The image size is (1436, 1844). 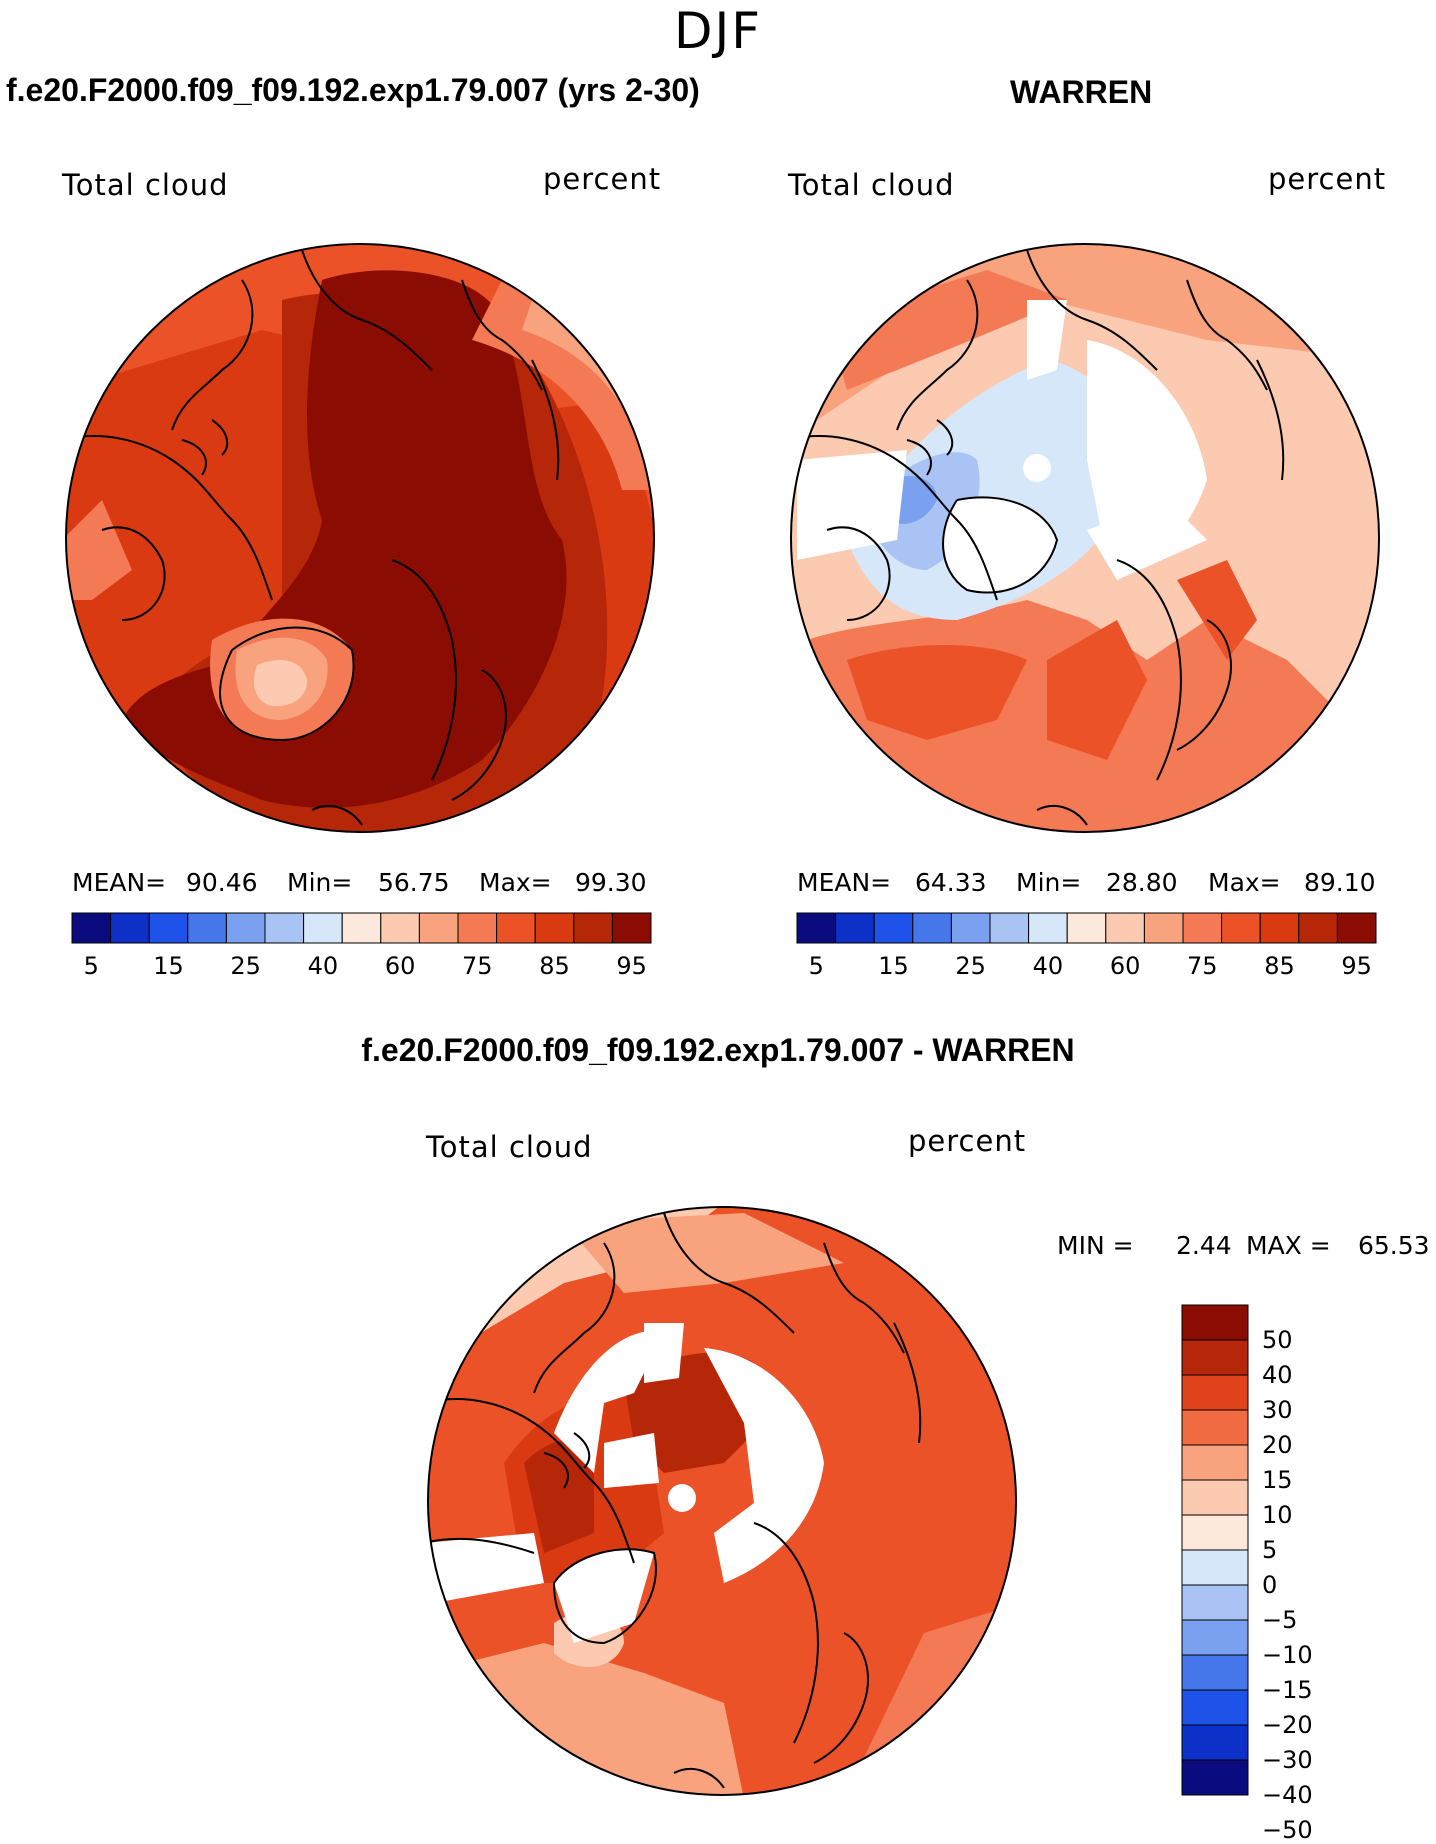 What do you see at coordinates (604, 1596) in the screenshot?
I see `diff-map-missing-greenland` at bounding box center [604, 1596].